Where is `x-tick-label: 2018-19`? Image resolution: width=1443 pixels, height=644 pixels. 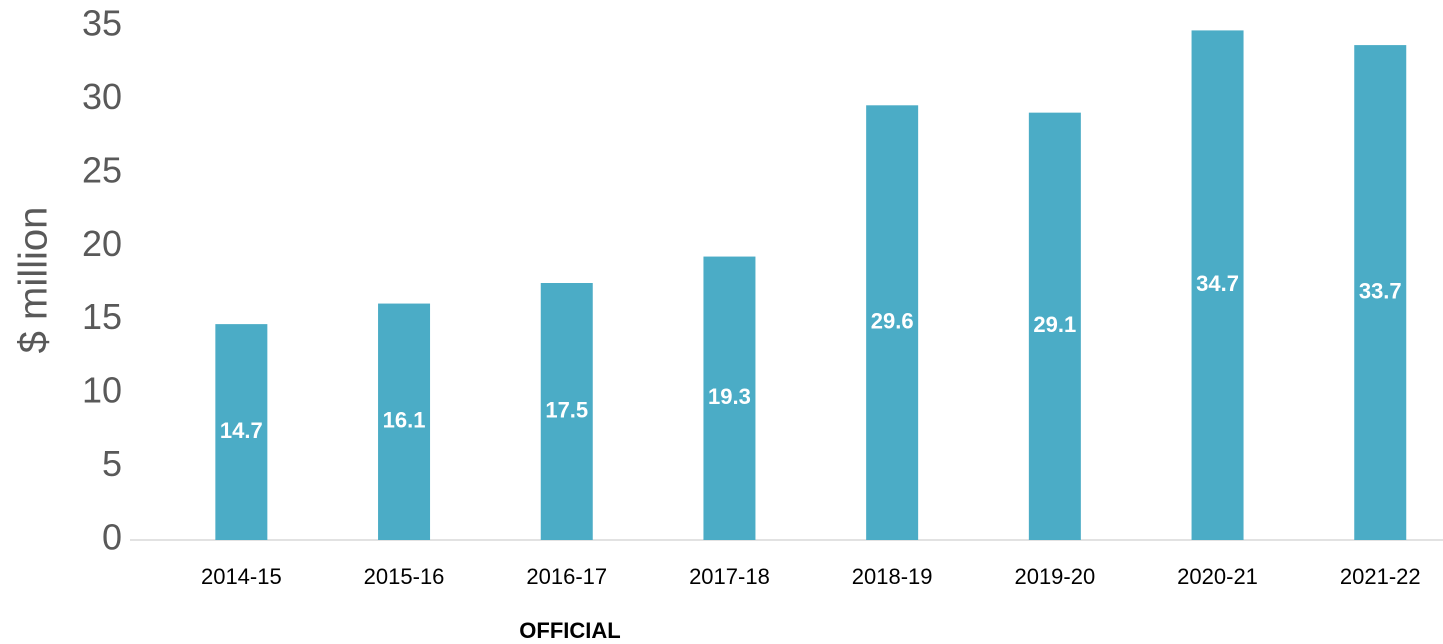 x-tick-label: 2018-19 is located at coordinates (892, 576).